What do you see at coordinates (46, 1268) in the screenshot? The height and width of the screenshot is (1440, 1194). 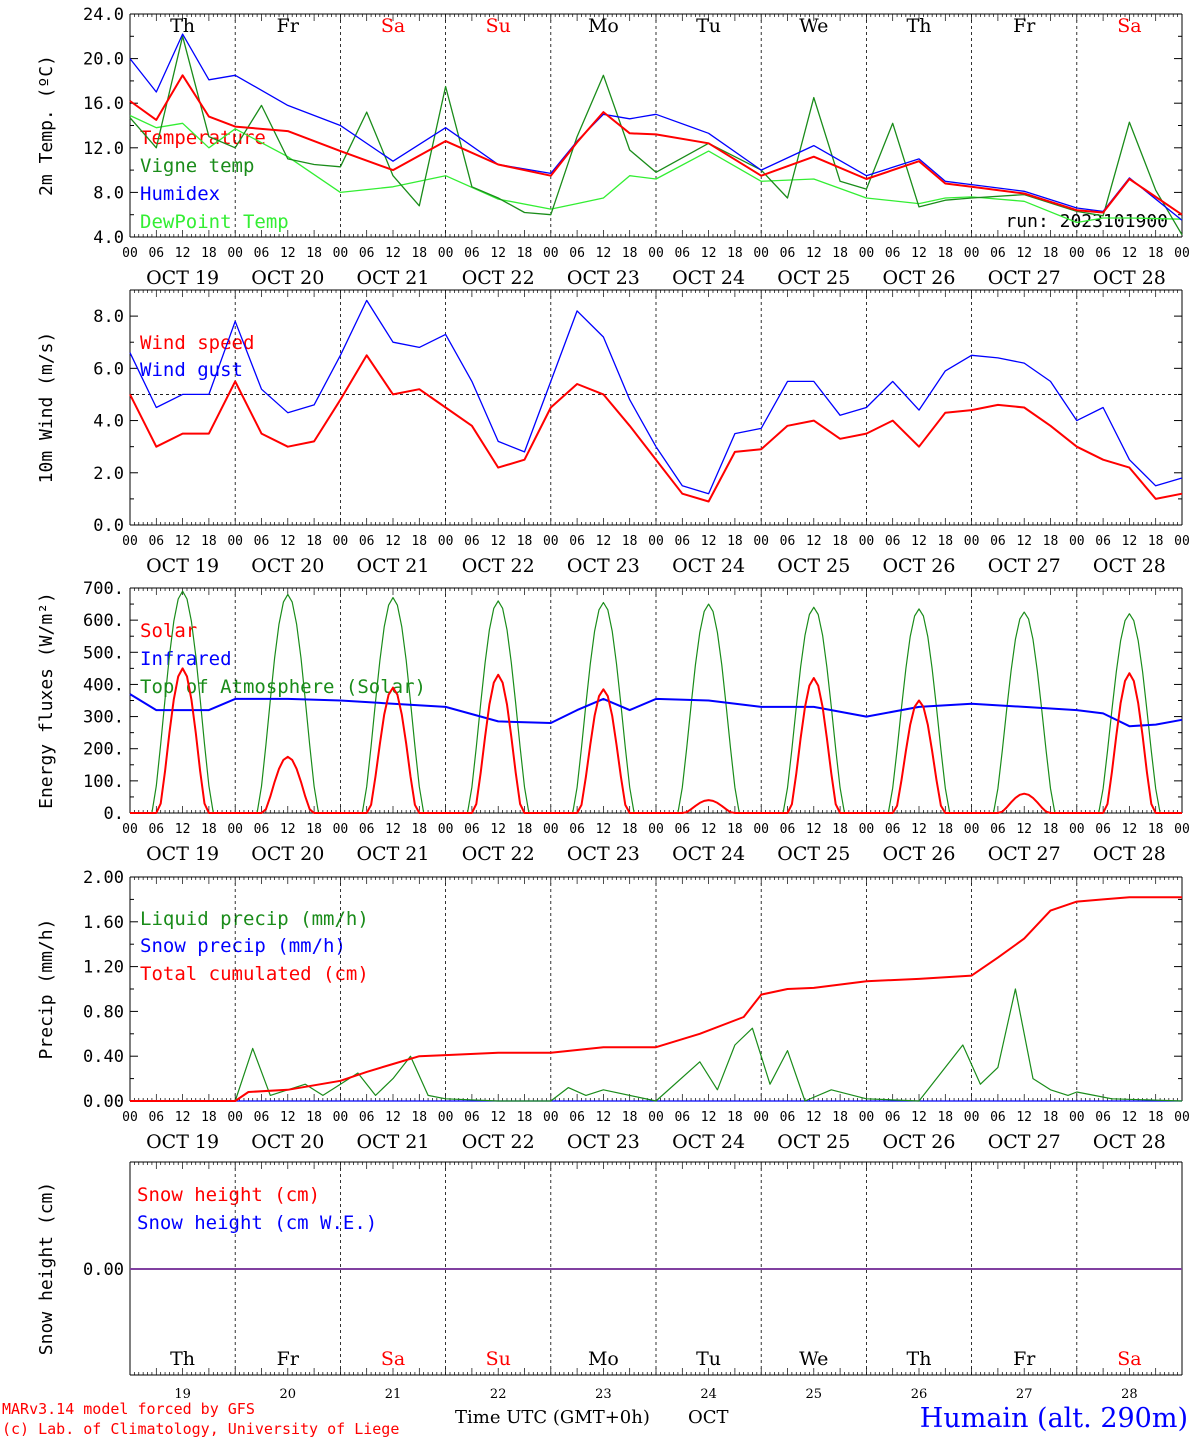 I see `snow-axis-title: Snow height (cm)` at bounding box center [46, 1268].